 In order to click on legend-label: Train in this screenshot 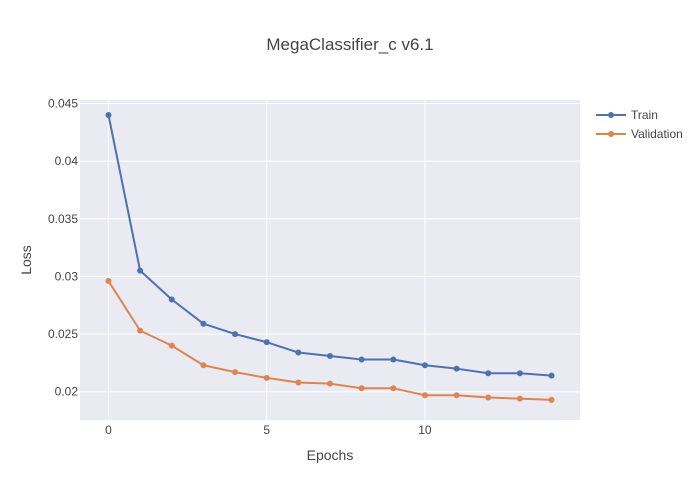, I will do `click(644, 115)`.